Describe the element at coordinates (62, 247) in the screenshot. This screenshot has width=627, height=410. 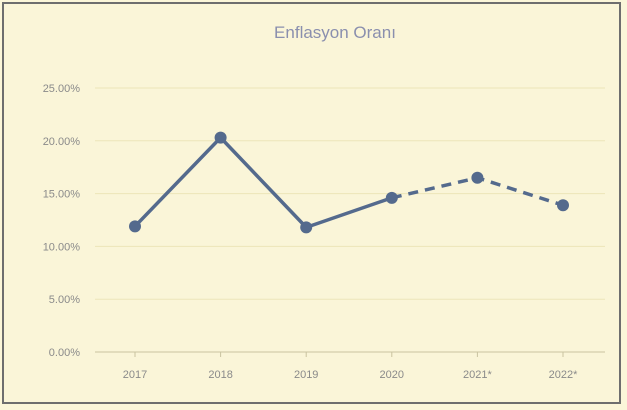
I see `y-tick-label: 10.00%` at that location.